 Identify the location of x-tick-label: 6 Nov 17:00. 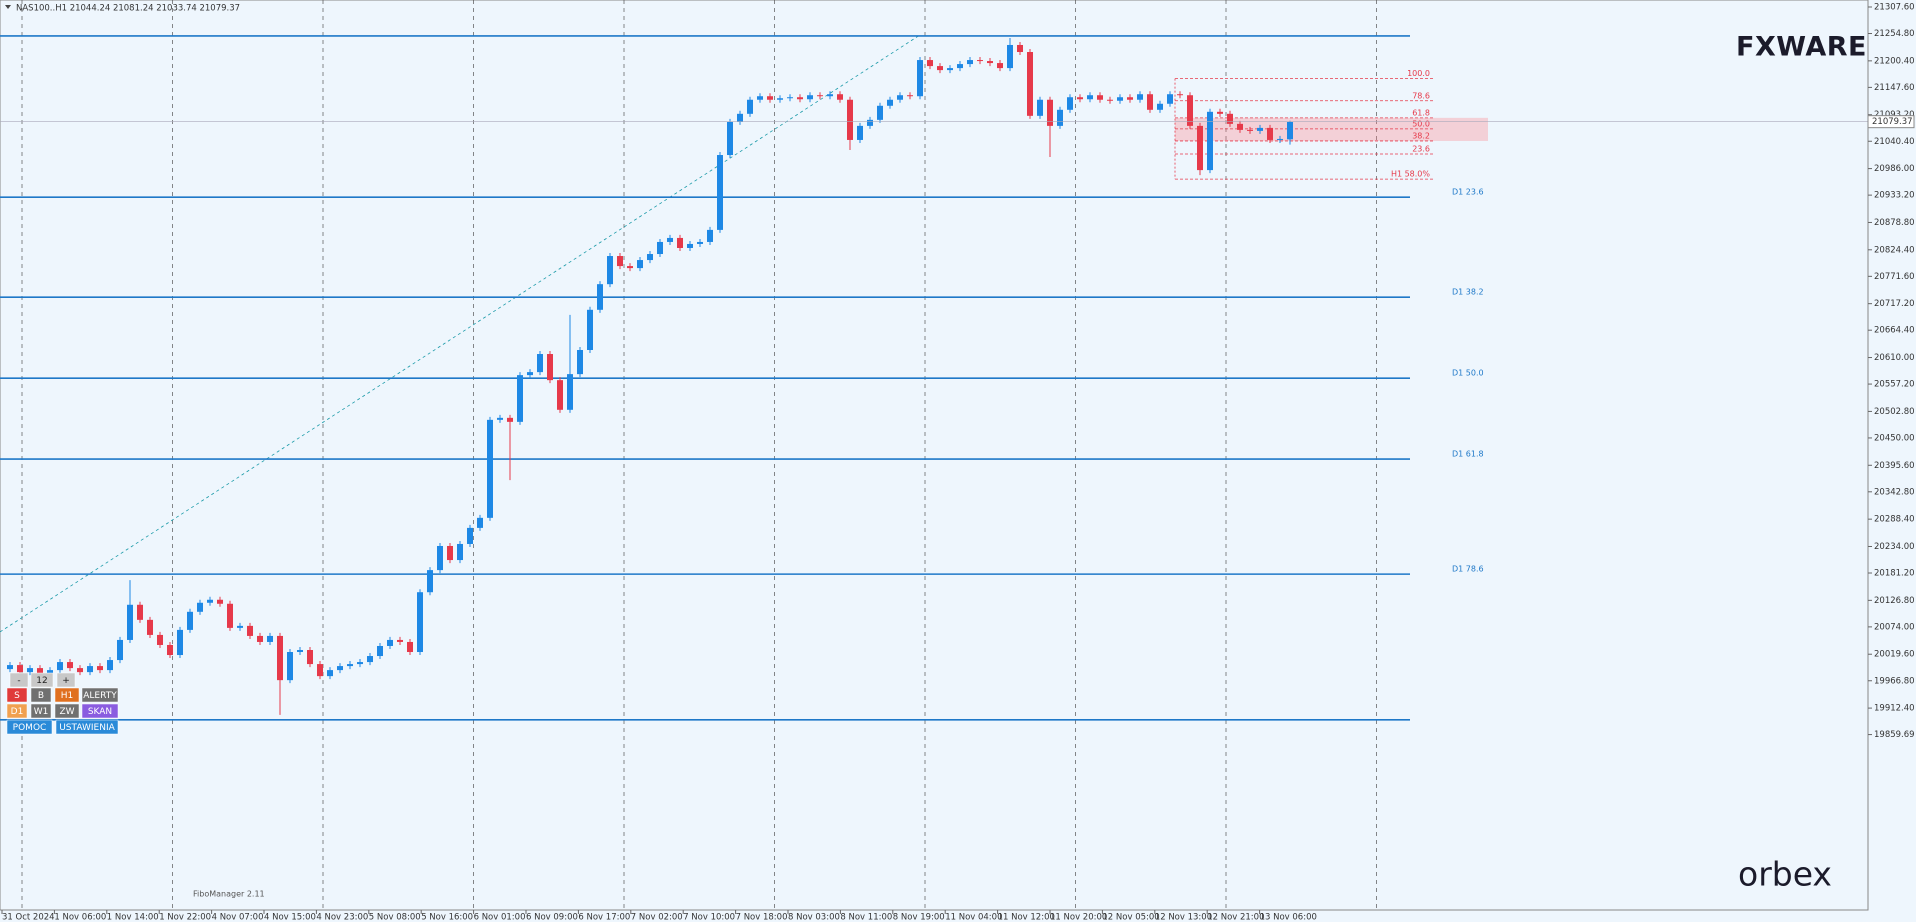
(604, 917).